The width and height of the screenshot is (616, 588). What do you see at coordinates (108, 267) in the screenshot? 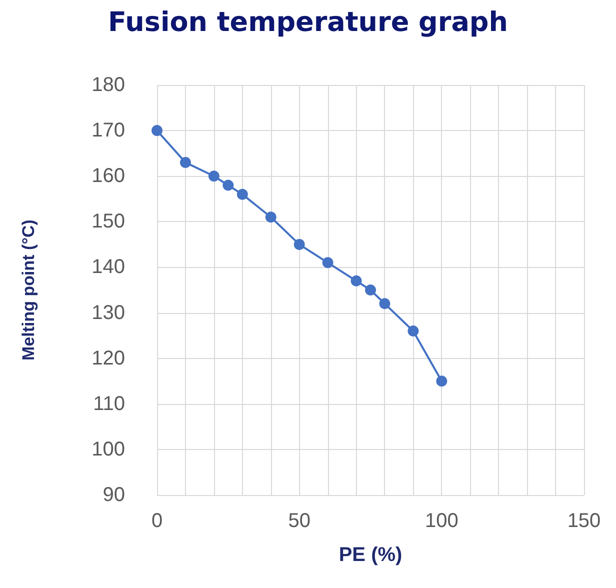
I see `y-tick-label: 140` at bounding box center [108, 267].